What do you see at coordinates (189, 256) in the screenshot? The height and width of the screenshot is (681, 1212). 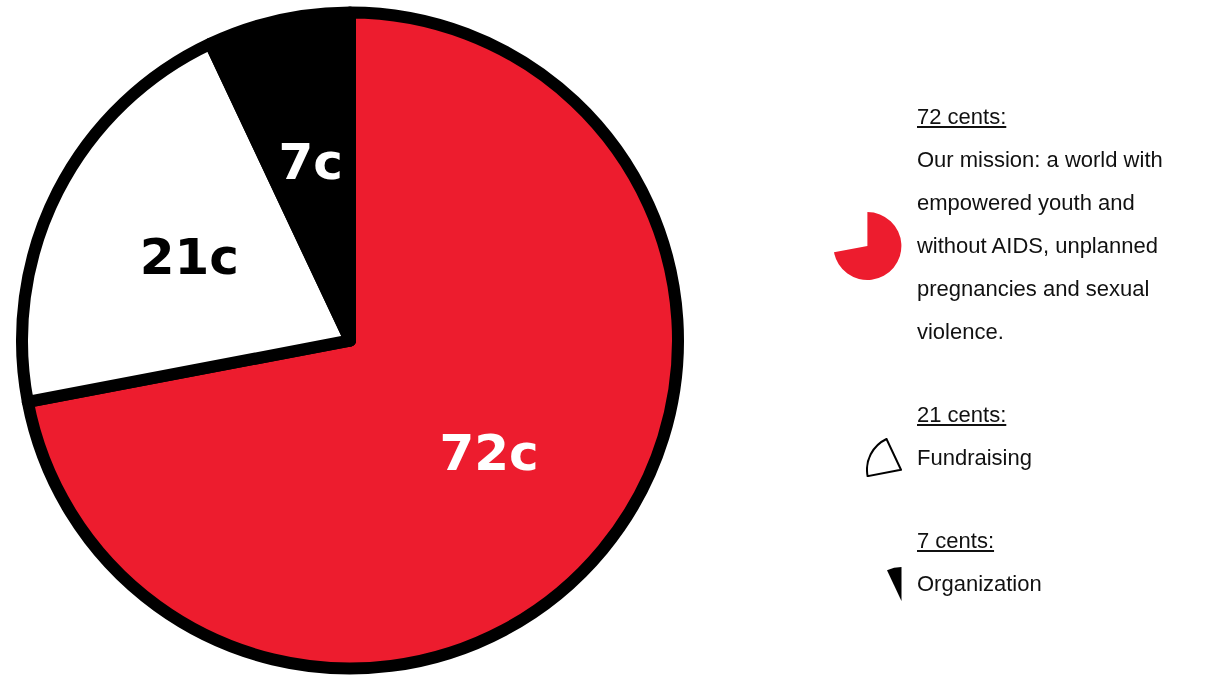 I see `data-label: 21c` at bounding box center [189, 256].